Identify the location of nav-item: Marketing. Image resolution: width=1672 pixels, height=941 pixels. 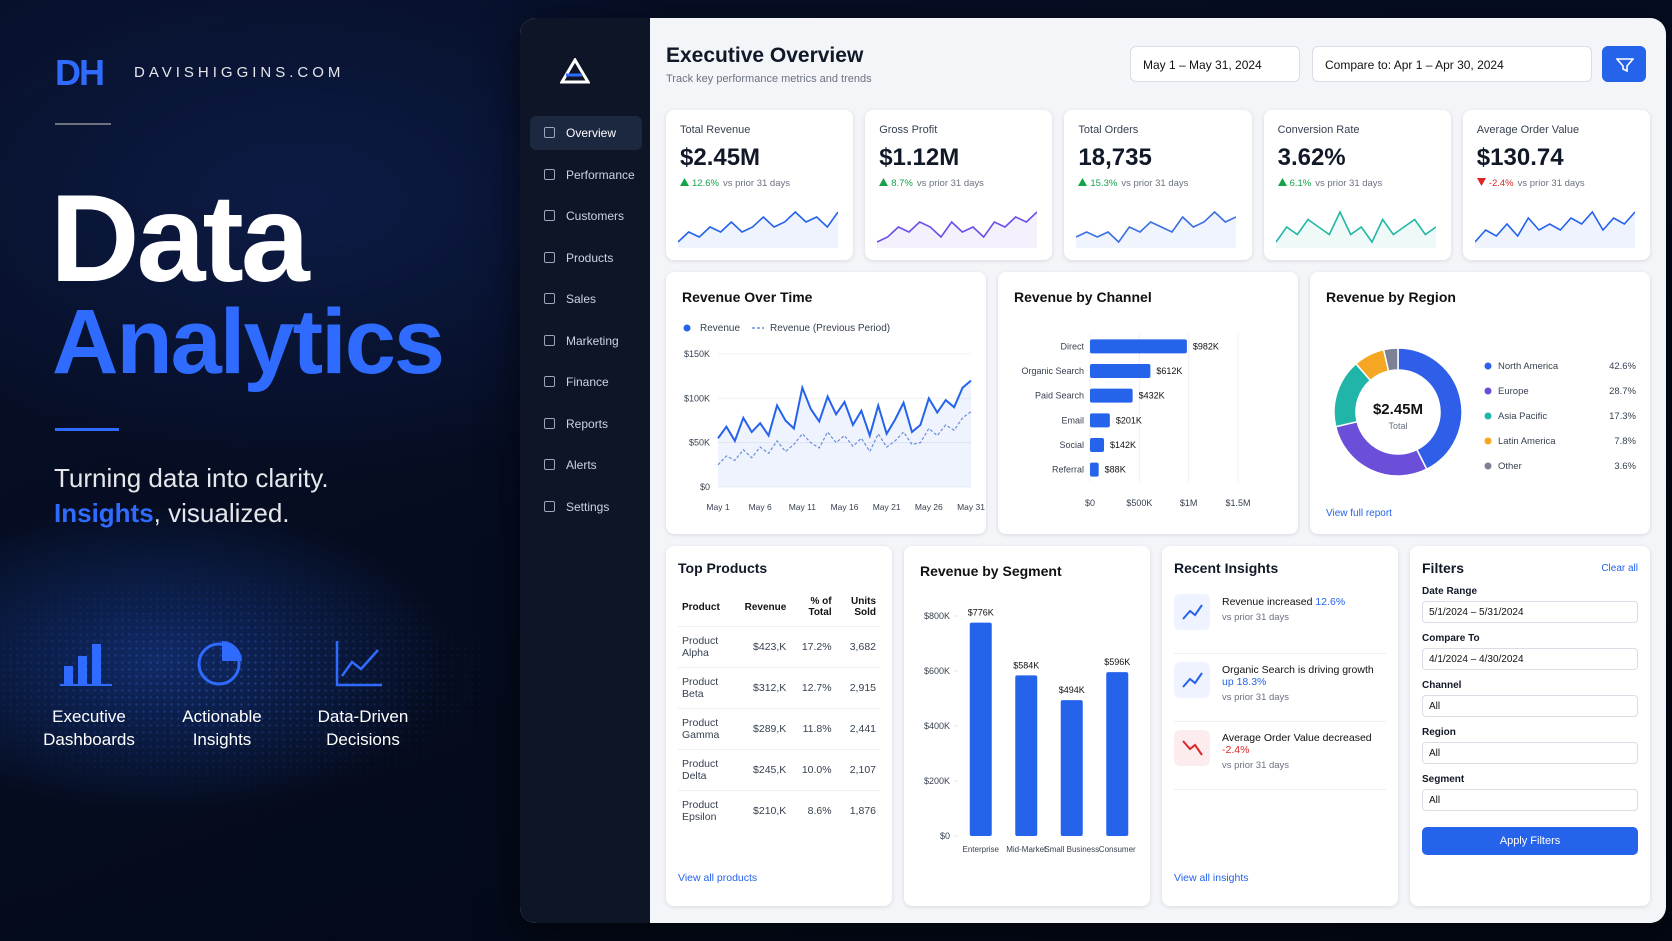
(586, 341).